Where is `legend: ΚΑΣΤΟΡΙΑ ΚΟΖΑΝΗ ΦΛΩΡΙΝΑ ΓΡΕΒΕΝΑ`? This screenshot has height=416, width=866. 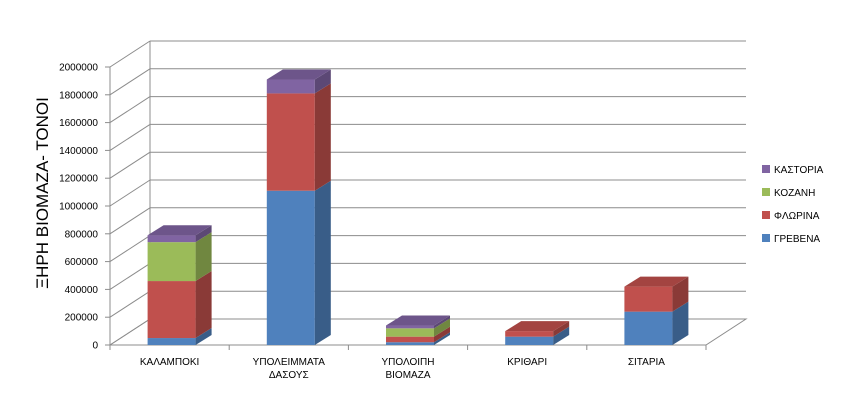 legend: ΚΑΣΤΟΡΙΑ ΚΟΖΑΝΗ ΦΛΩΡΙΝΑ ΓΡΕΒΕΝΑ is located at coordinates (793, 205).